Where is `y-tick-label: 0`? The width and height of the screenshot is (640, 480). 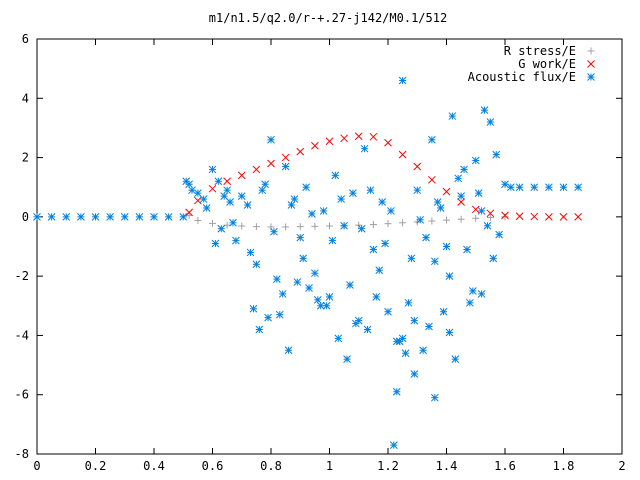 y-tick-label: 0 is located at coordinates (25, 217).